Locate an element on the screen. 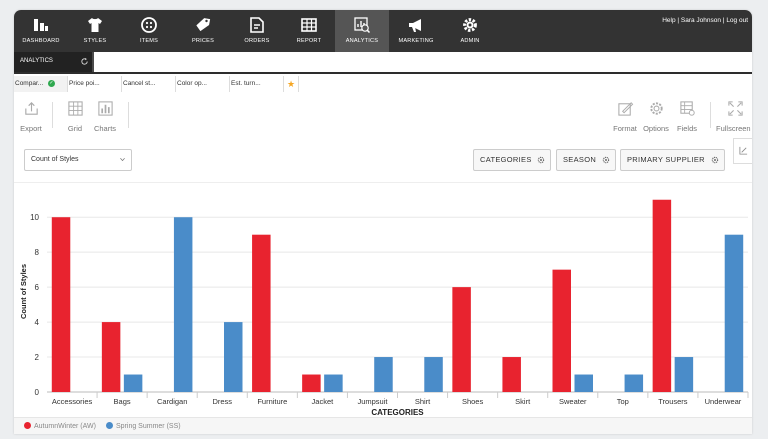 The image size is (768, 439). measure-select: Count of Styles is located at coordinates (78, 160).